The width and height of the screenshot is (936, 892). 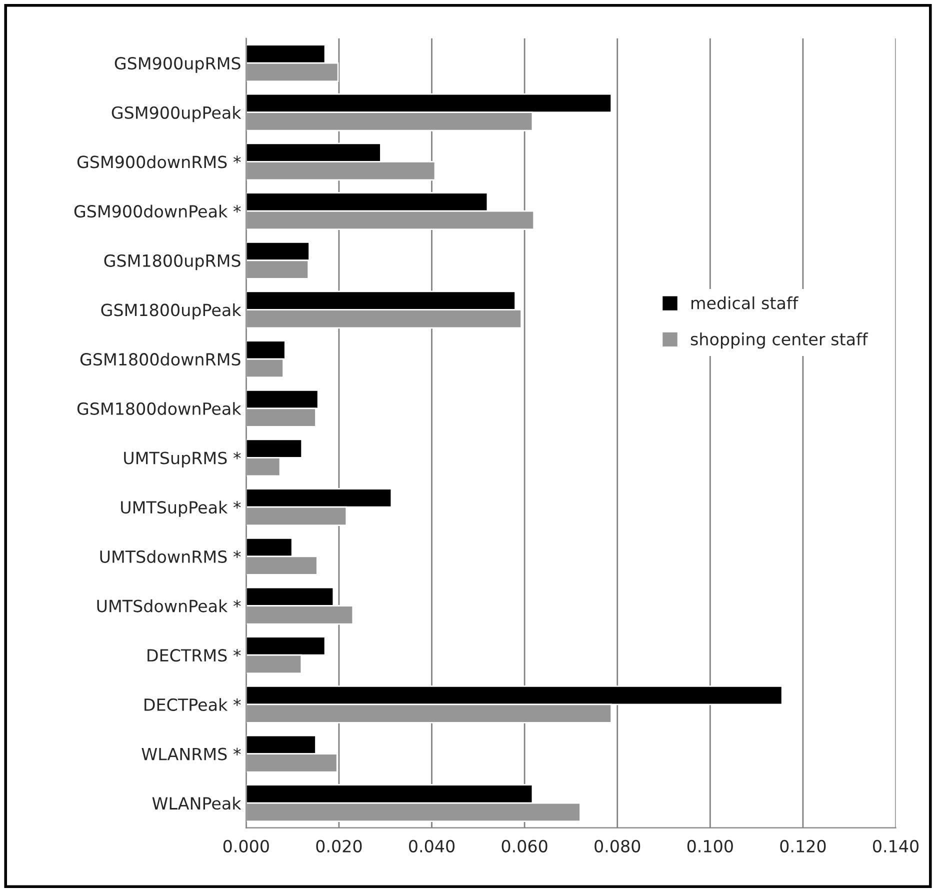 I want to click on x-tick-label: 0.020, so click(x=339, y=846).